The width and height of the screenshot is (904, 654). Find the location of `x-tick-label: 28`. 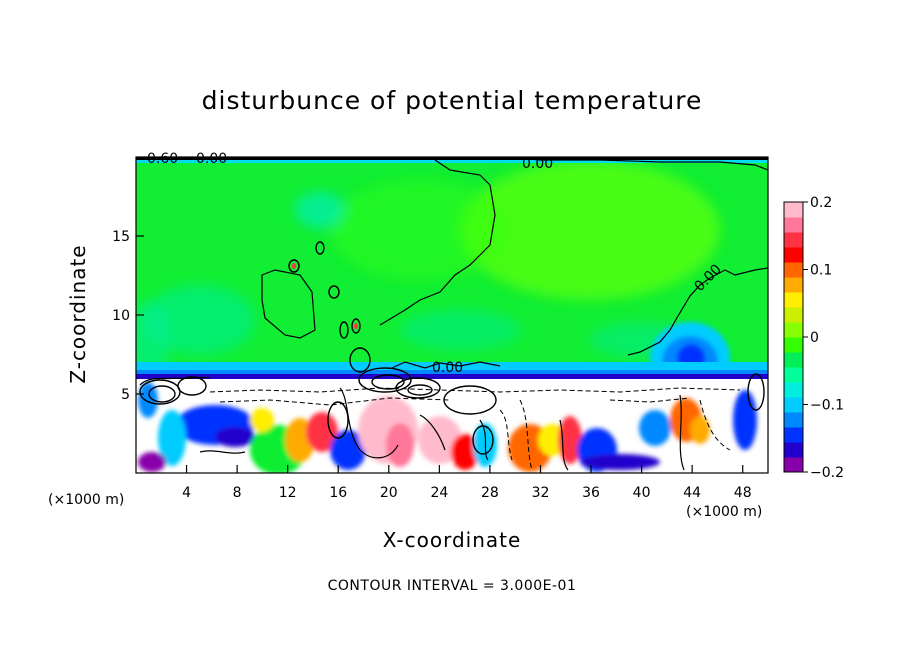

x-tick-label: 28 is located at coordinates (490, 493).